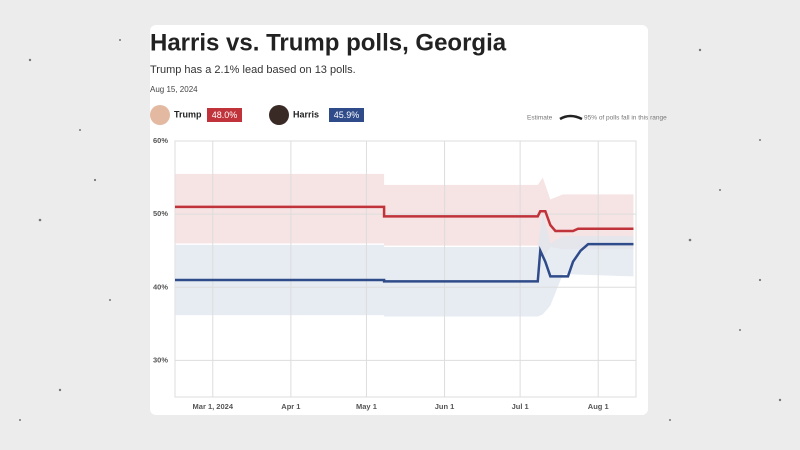 This screenshot has height=450, width=800. I want to click on range-label: 95% of polls fall in this range, so click(625, 118).